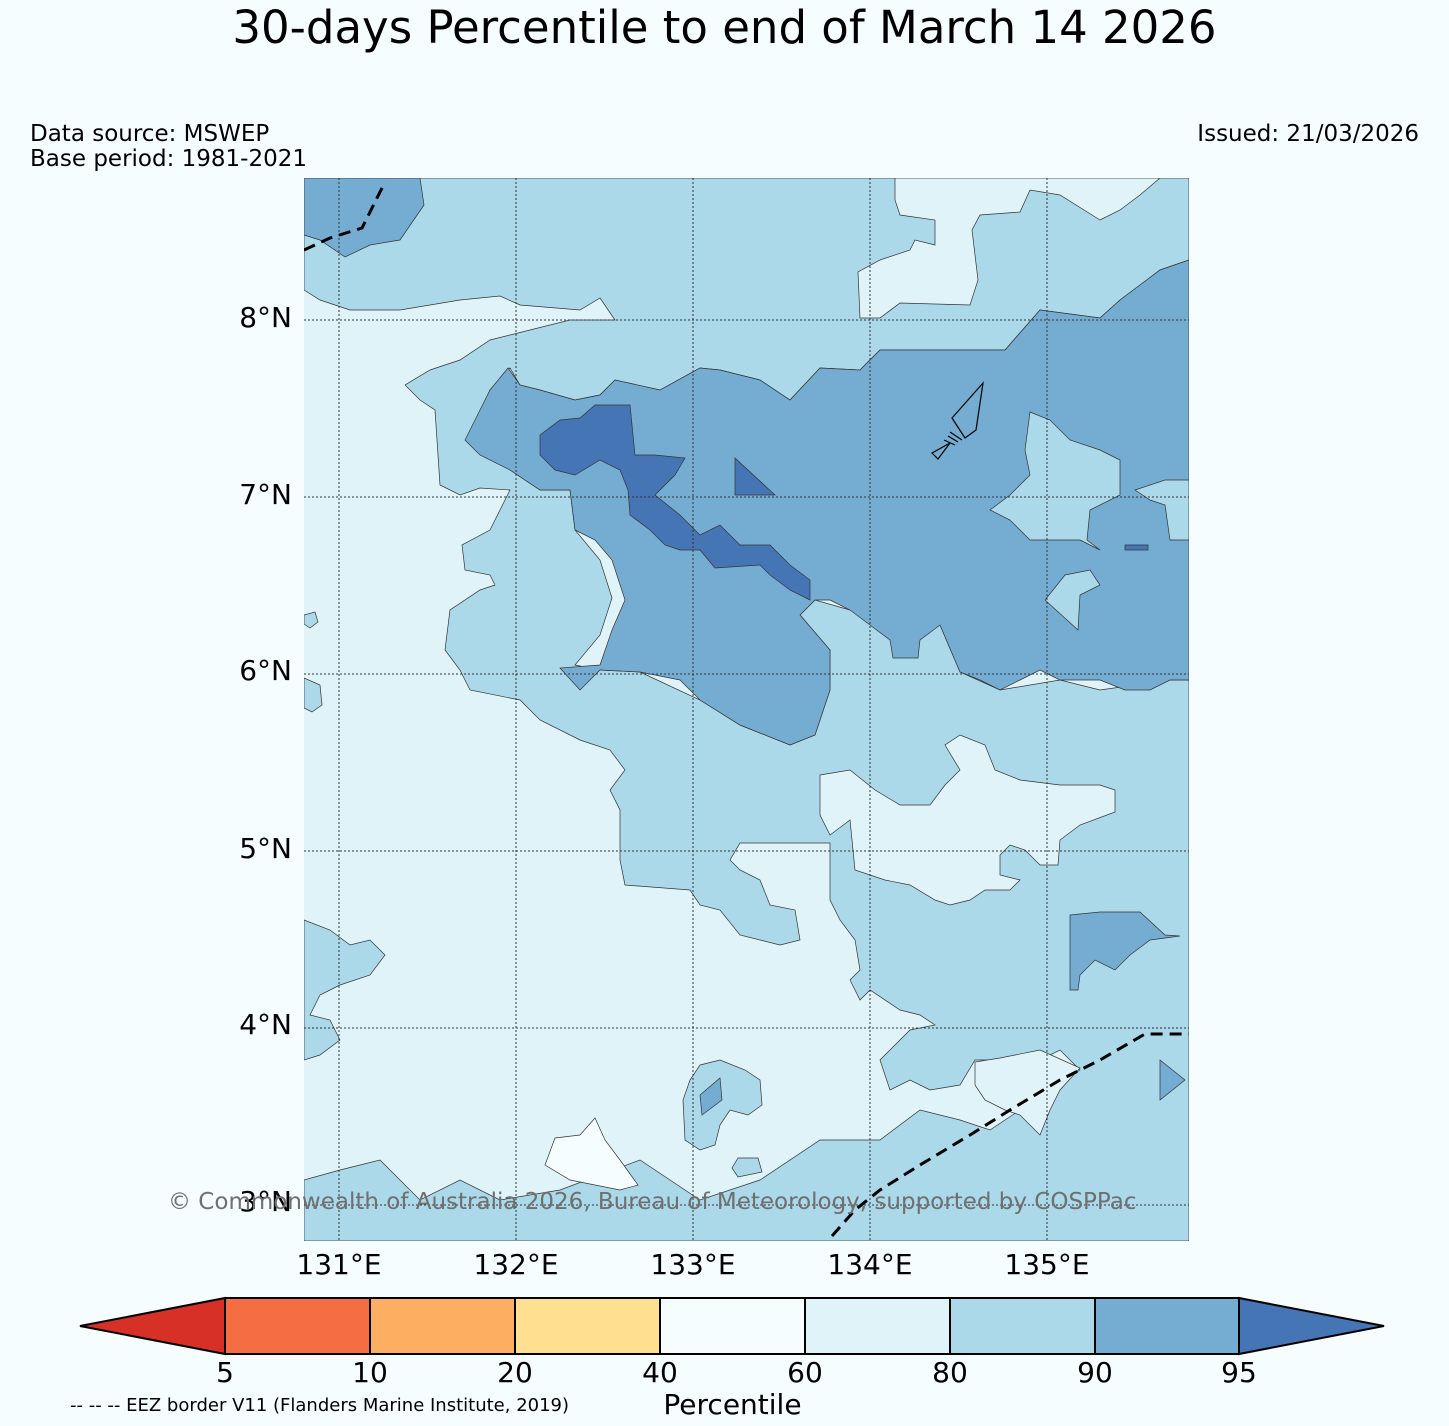 Image resolution: width=1449 pixels, height=1426 pixels. What do you see at coordinates (516, 1264) in the screenshot?
I see `lon-label-132e: 132°E` at bounding box center [516, 1264].